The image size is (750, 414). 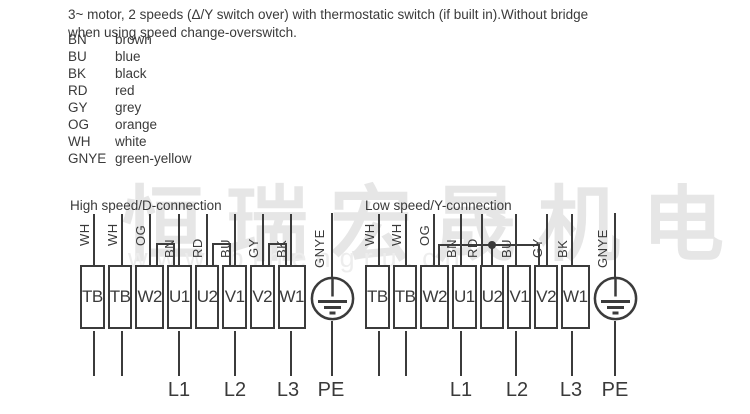 I want to click on legend-row: BN brown, so click(x=130, y=39).